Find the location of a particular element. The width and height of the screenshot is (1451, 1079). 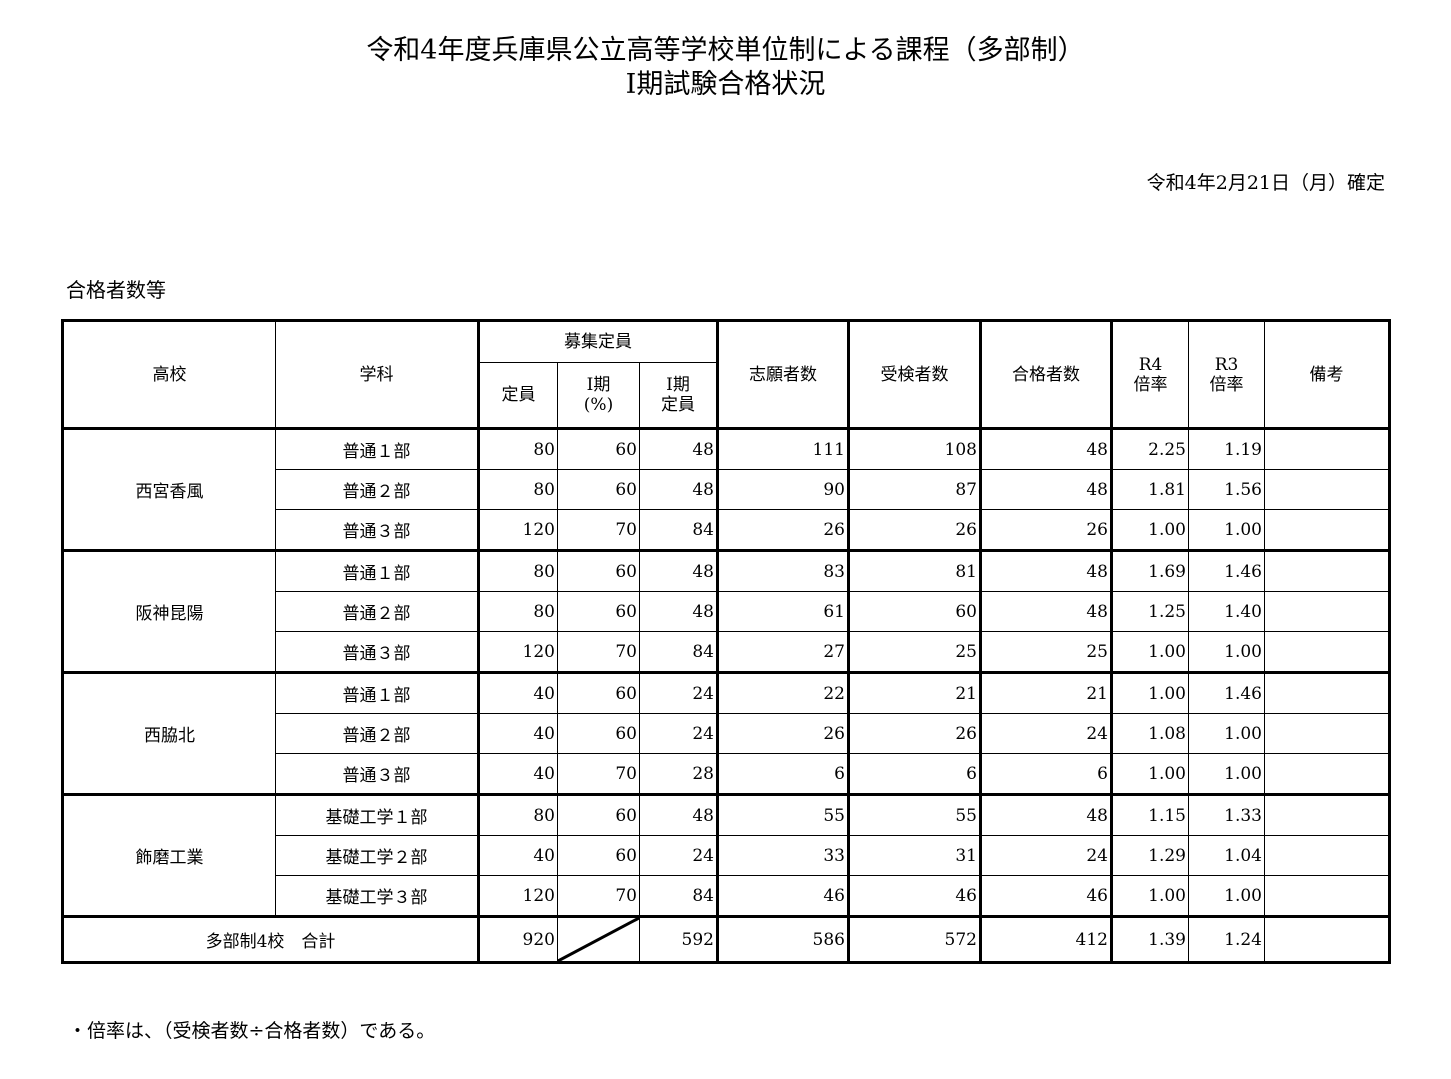

passed: 6 is located at coordinates (1045, 774).